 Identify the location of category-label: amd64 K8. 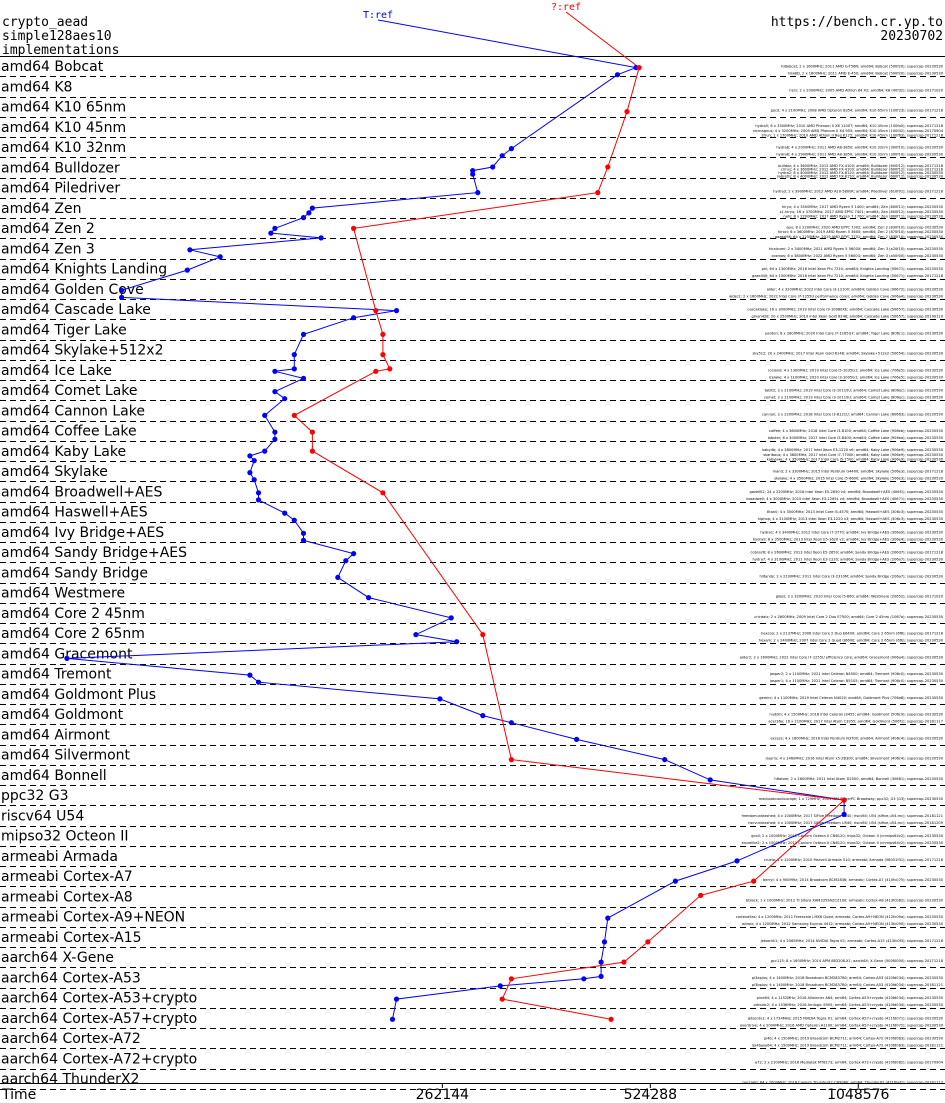
(36, 87).